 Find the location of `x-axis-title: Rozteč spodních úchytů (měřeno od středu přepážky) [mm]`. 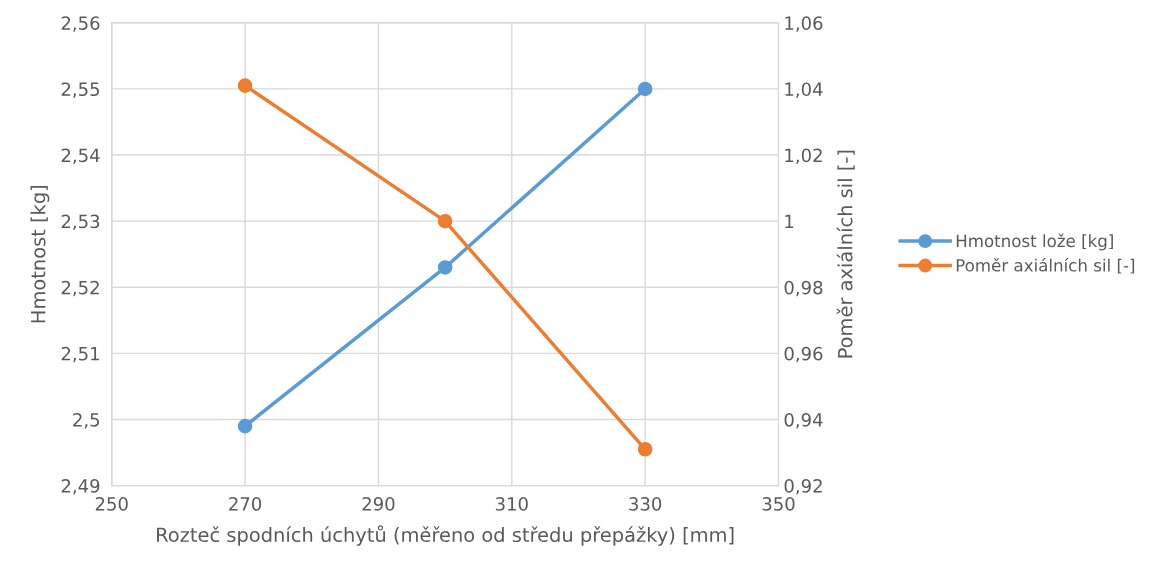

x-axis-title: Rozteč spodních úchytů (měřeno od středu přepážky) [mm] is located at coordinates (445, 535).